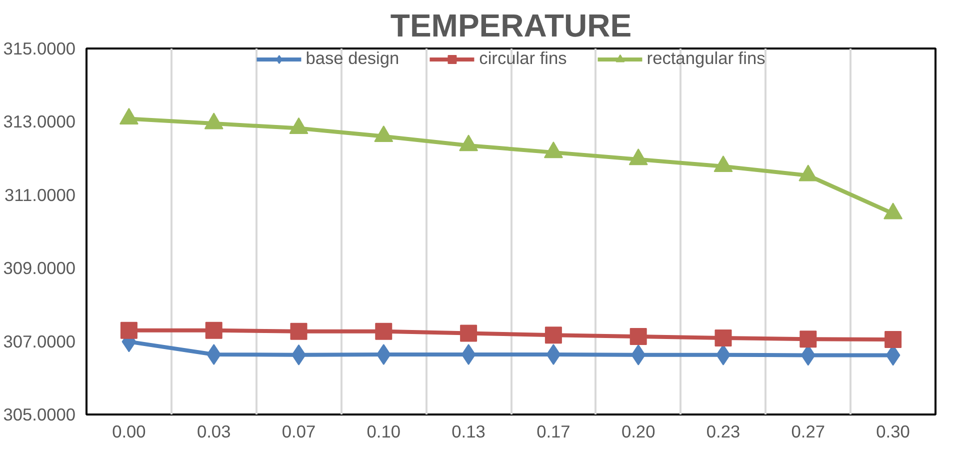 The image size is (958, 452). Describe the element at coordinates (213, 432) in the screenshot. I see `x-tick-label: 0.03` at that location.